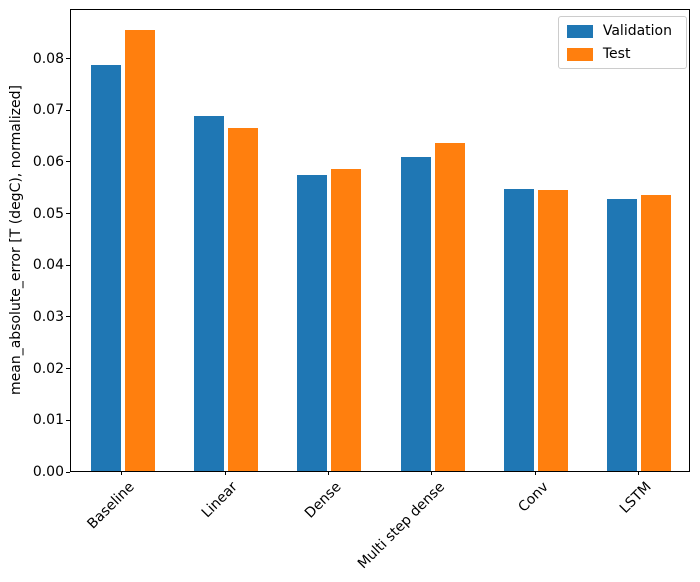 The image size is (700, 582). Describe the element at coordinates (209, 293) in the screenshot. I see `bar-validation-linear` at that location.